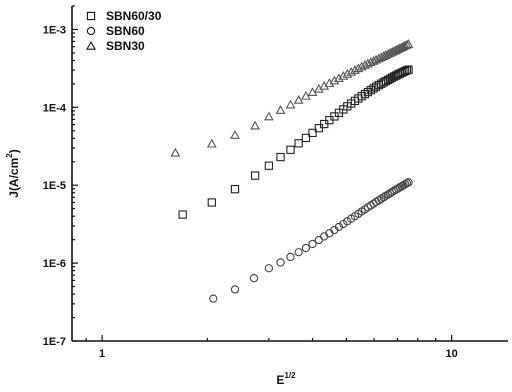  Describe the element at coordinates (102, 354) in the screenshot. I see `x-tick-label: 1` at that location.